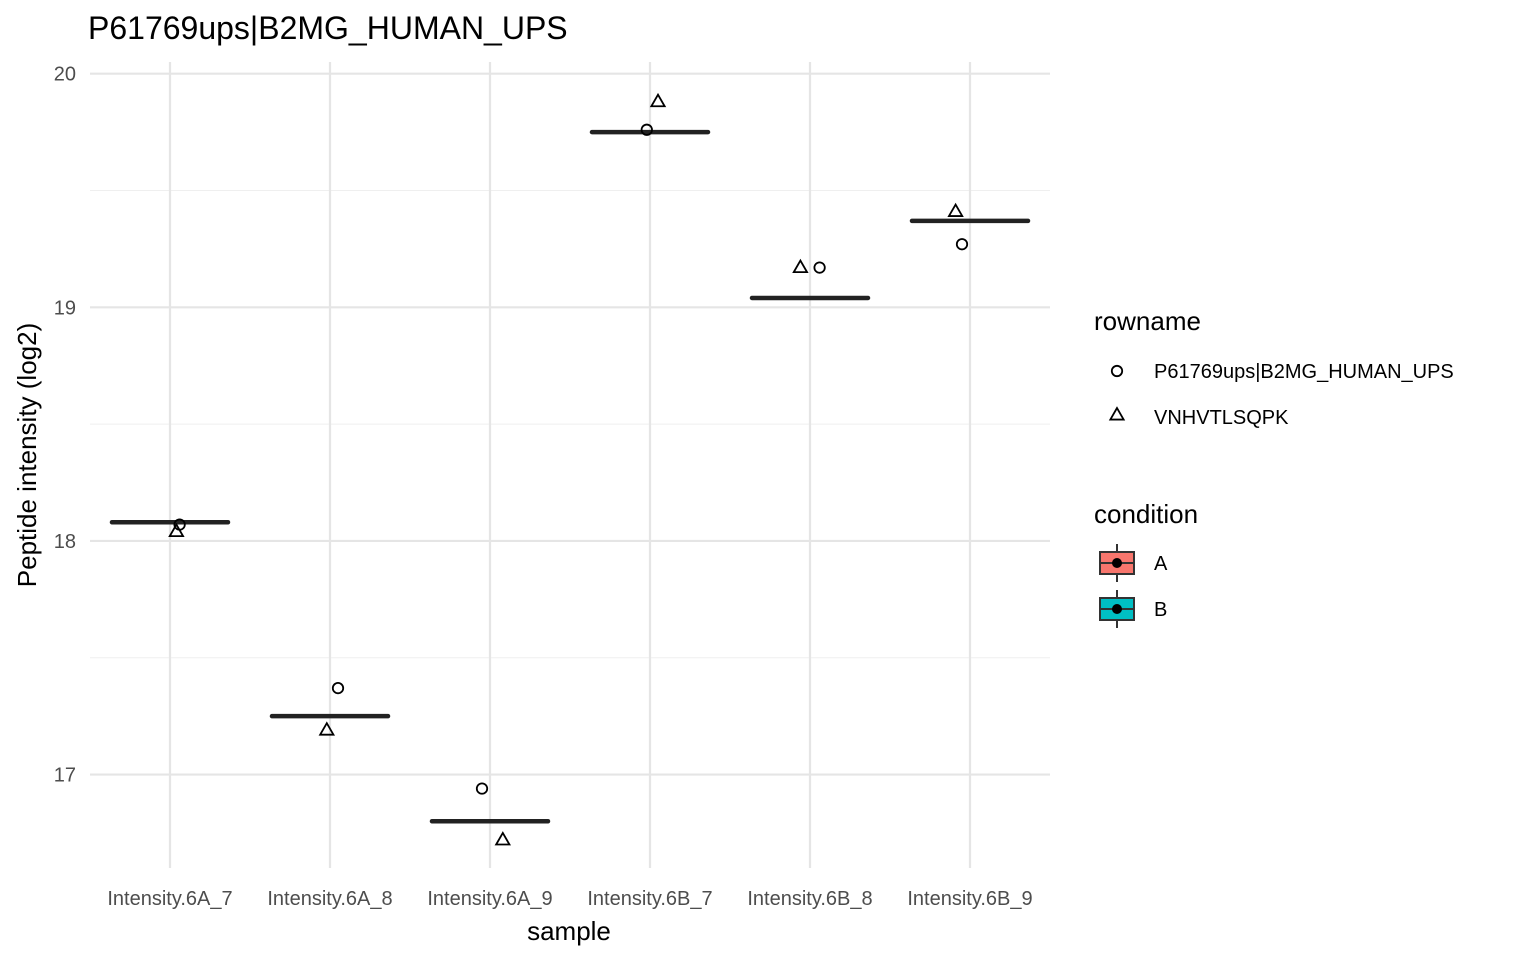  Describe the element at coordinates (65, 75) in the screenshot. I see `y-tick-label: 20` at that location.